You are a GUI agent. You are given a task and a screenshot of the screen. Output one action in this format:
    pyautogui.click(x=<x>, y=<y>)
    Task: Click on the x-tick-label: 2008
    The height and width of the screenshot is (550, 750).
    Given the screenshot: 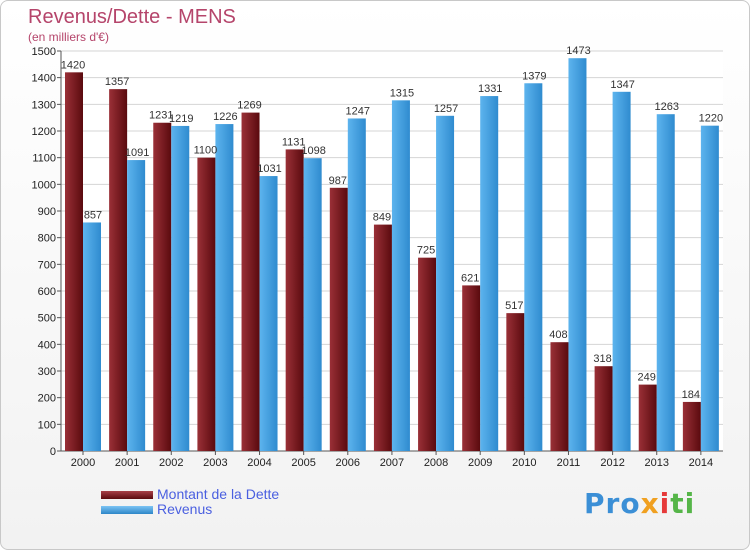 What is the action you would take?
    pyautogui.click(x=436, y=463)
    